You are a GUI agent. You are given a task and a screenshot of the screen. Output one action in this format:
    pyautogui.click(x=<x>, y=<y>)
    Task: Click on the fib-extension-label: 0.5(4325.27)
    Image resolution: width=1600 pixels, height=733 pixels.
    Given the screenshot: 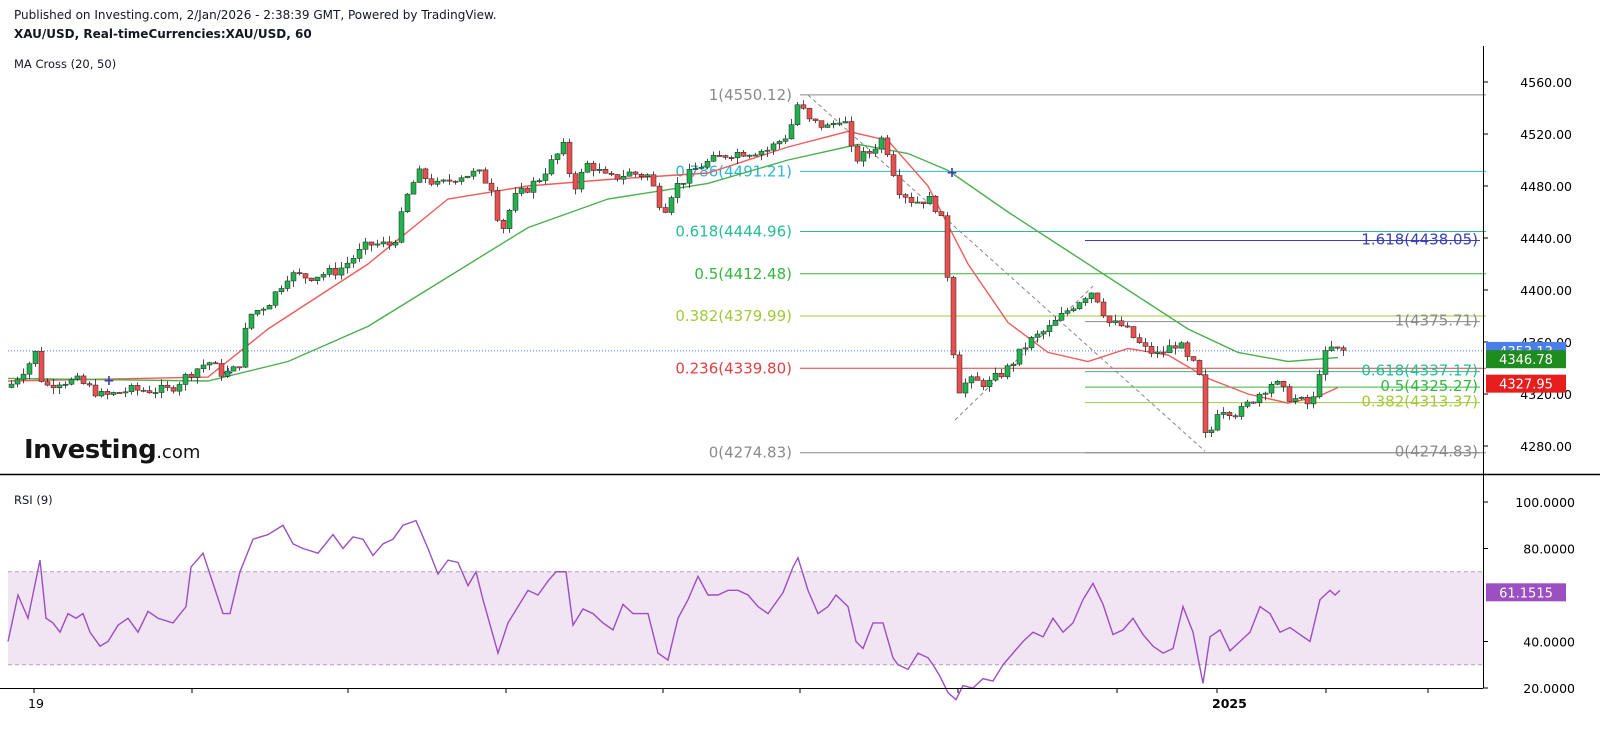 What is the action you would take?
    pyautogui.click(x=1429, y=386)
    